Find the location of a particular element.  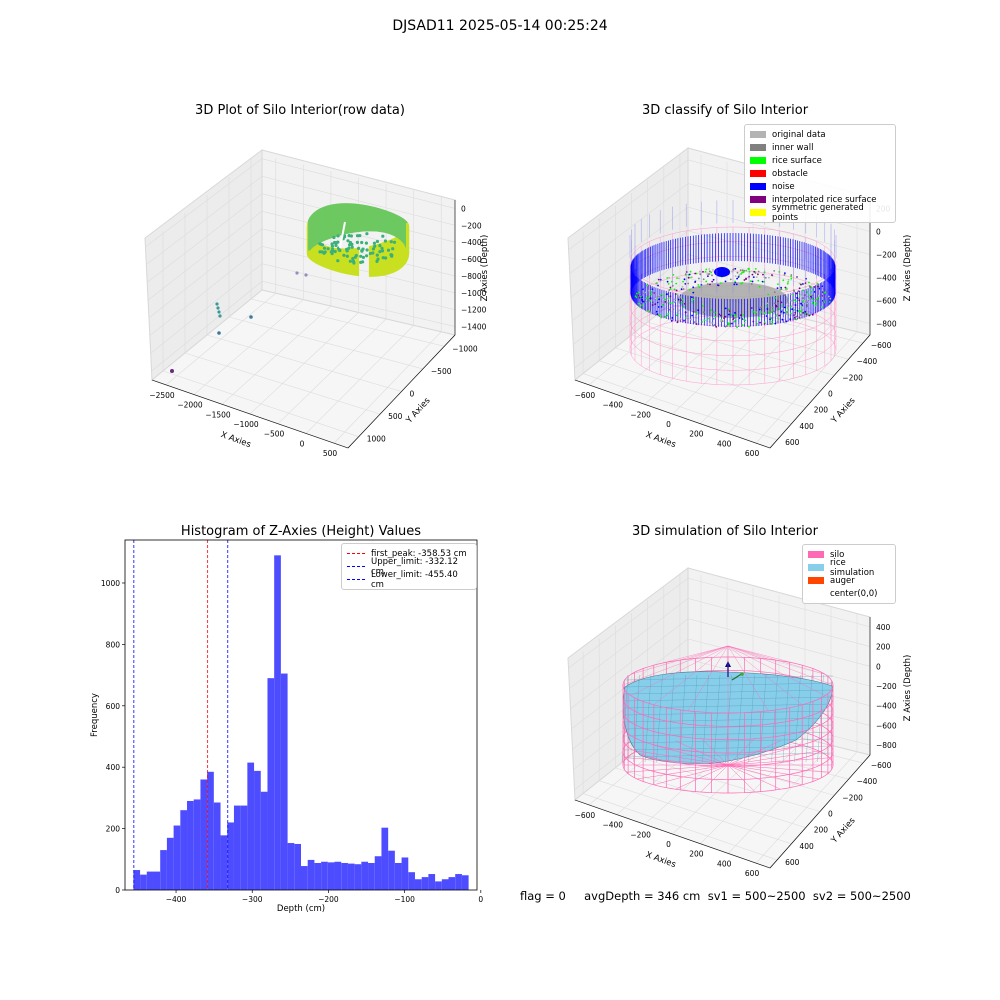

simulation-legend: silo rice simulation auger center(0,0) is located at coordinates (849, 574).